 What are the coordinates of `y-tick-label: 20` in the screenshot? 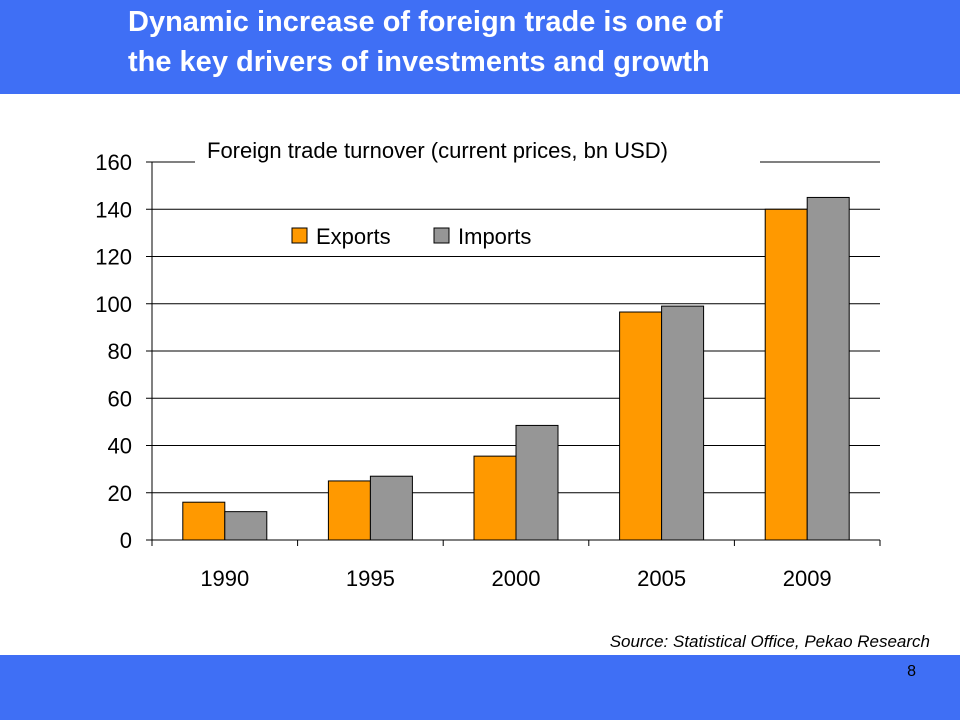 It's located at (120, 493).